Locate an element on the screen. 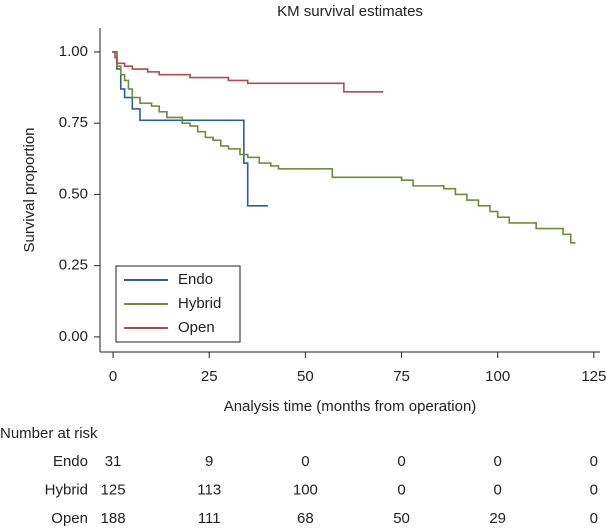 The image size is (606, 532). y-tick-label: 0.25 is located at coordinates (73, 265).